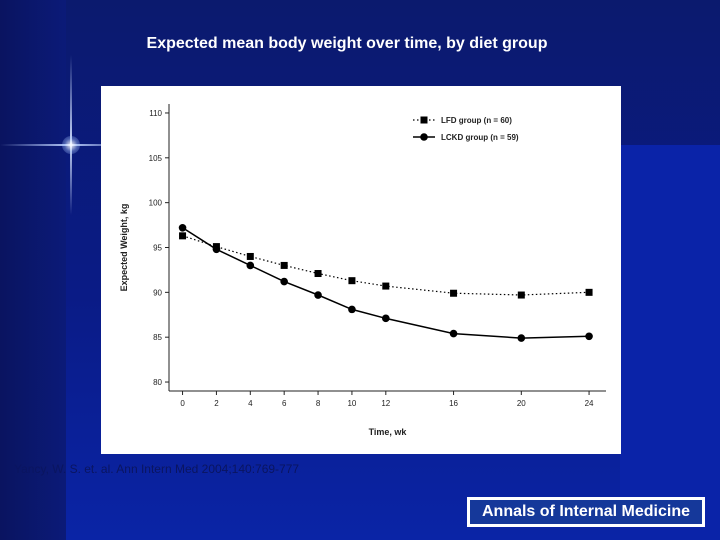  Describe the element at coordinates (388, 432) in the screenshot. I see `x-axis-label: Time, wk` at that location.